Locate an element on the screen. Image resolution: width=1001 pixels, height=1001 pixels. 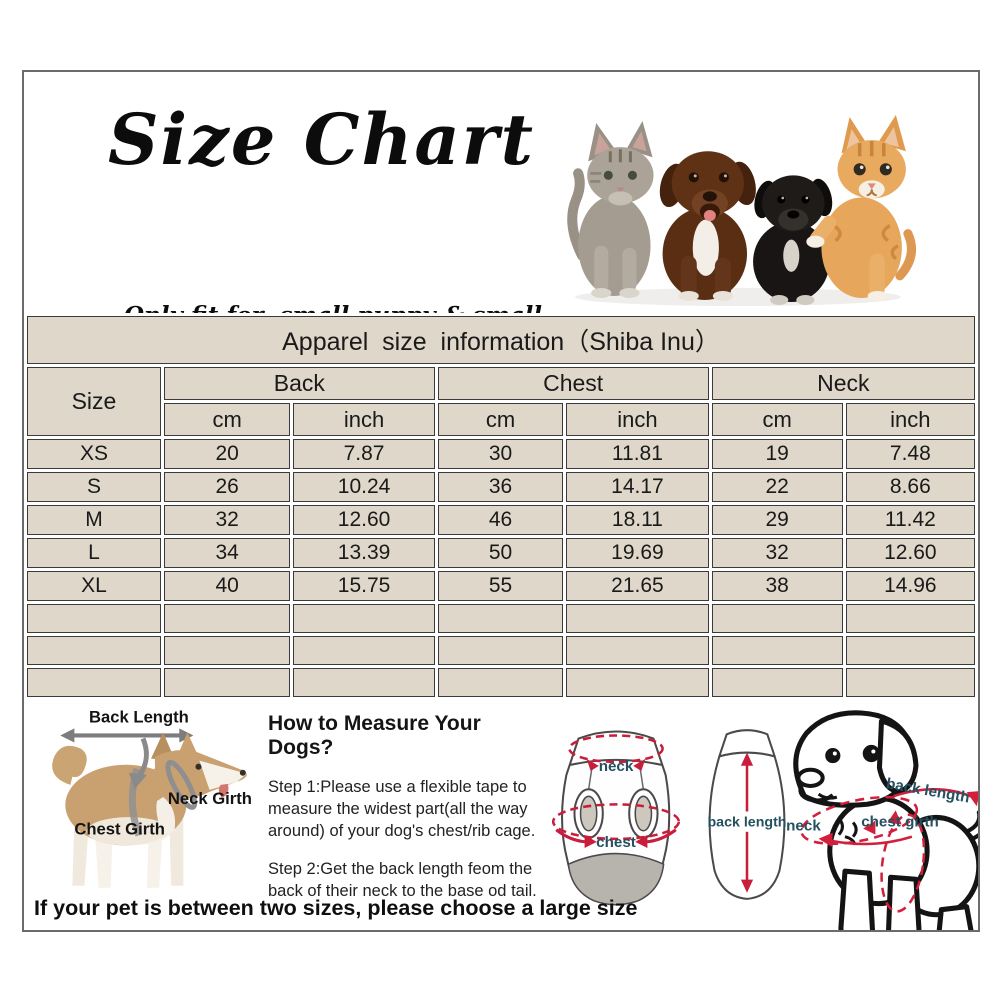
value-cell: 50 is located at coordinates (500, 553).